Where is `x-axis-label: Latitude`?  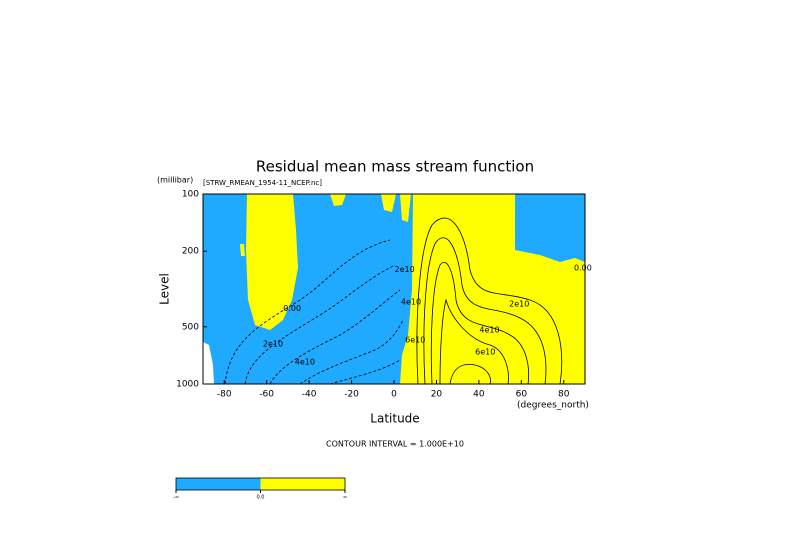
x-axis-label: Latitude is located at coordinates (394, 419).